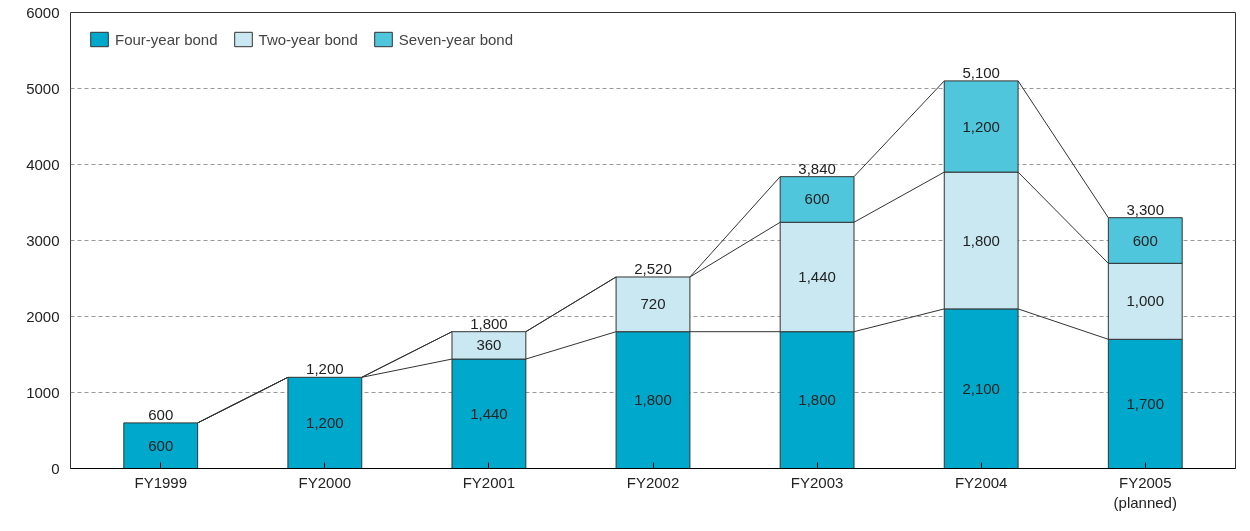 This screenshot has height=531, width=1250. I want to click on total-label: 5,100, so click(981, 72).